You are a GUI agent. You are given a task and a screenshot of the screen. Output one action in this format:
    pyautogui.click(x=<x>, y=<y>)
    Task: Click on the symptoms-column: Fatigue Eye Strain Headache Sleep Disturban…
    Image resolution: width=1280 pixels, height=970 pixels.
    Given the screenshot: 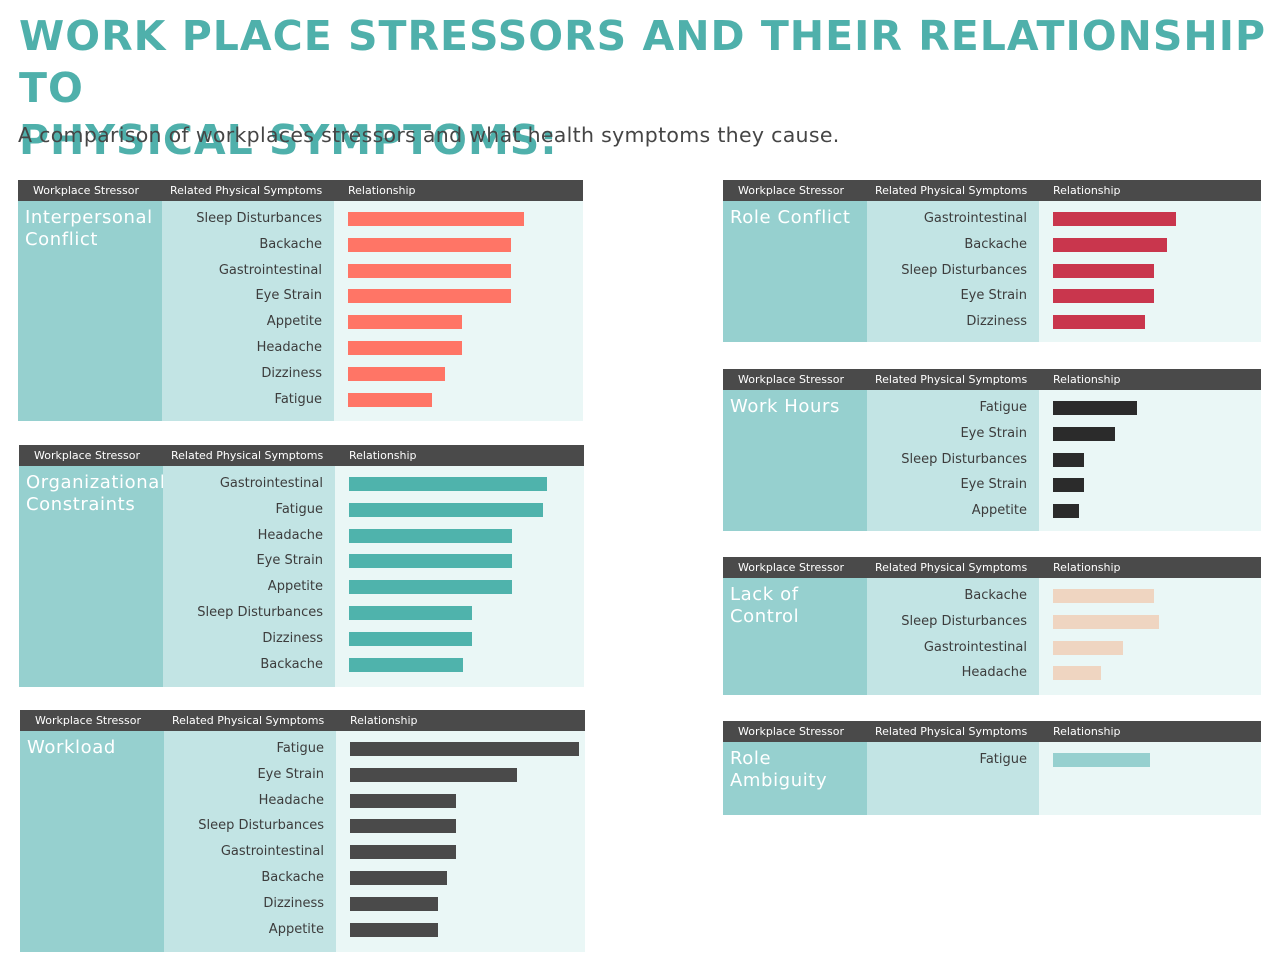 What is the action you would take?
    pyautogui.click(x=250, y=841)
    